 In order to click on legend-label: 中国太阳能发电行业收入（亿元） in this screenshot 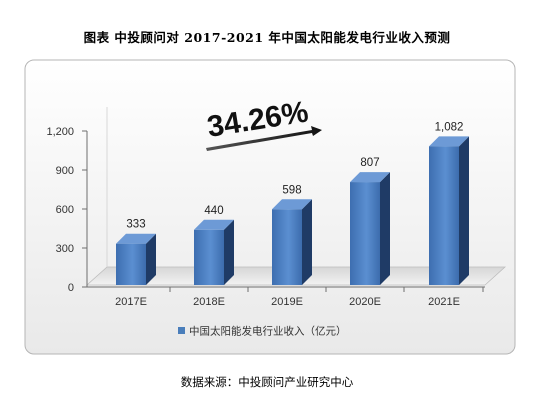, I will do `click(268, 331)`.